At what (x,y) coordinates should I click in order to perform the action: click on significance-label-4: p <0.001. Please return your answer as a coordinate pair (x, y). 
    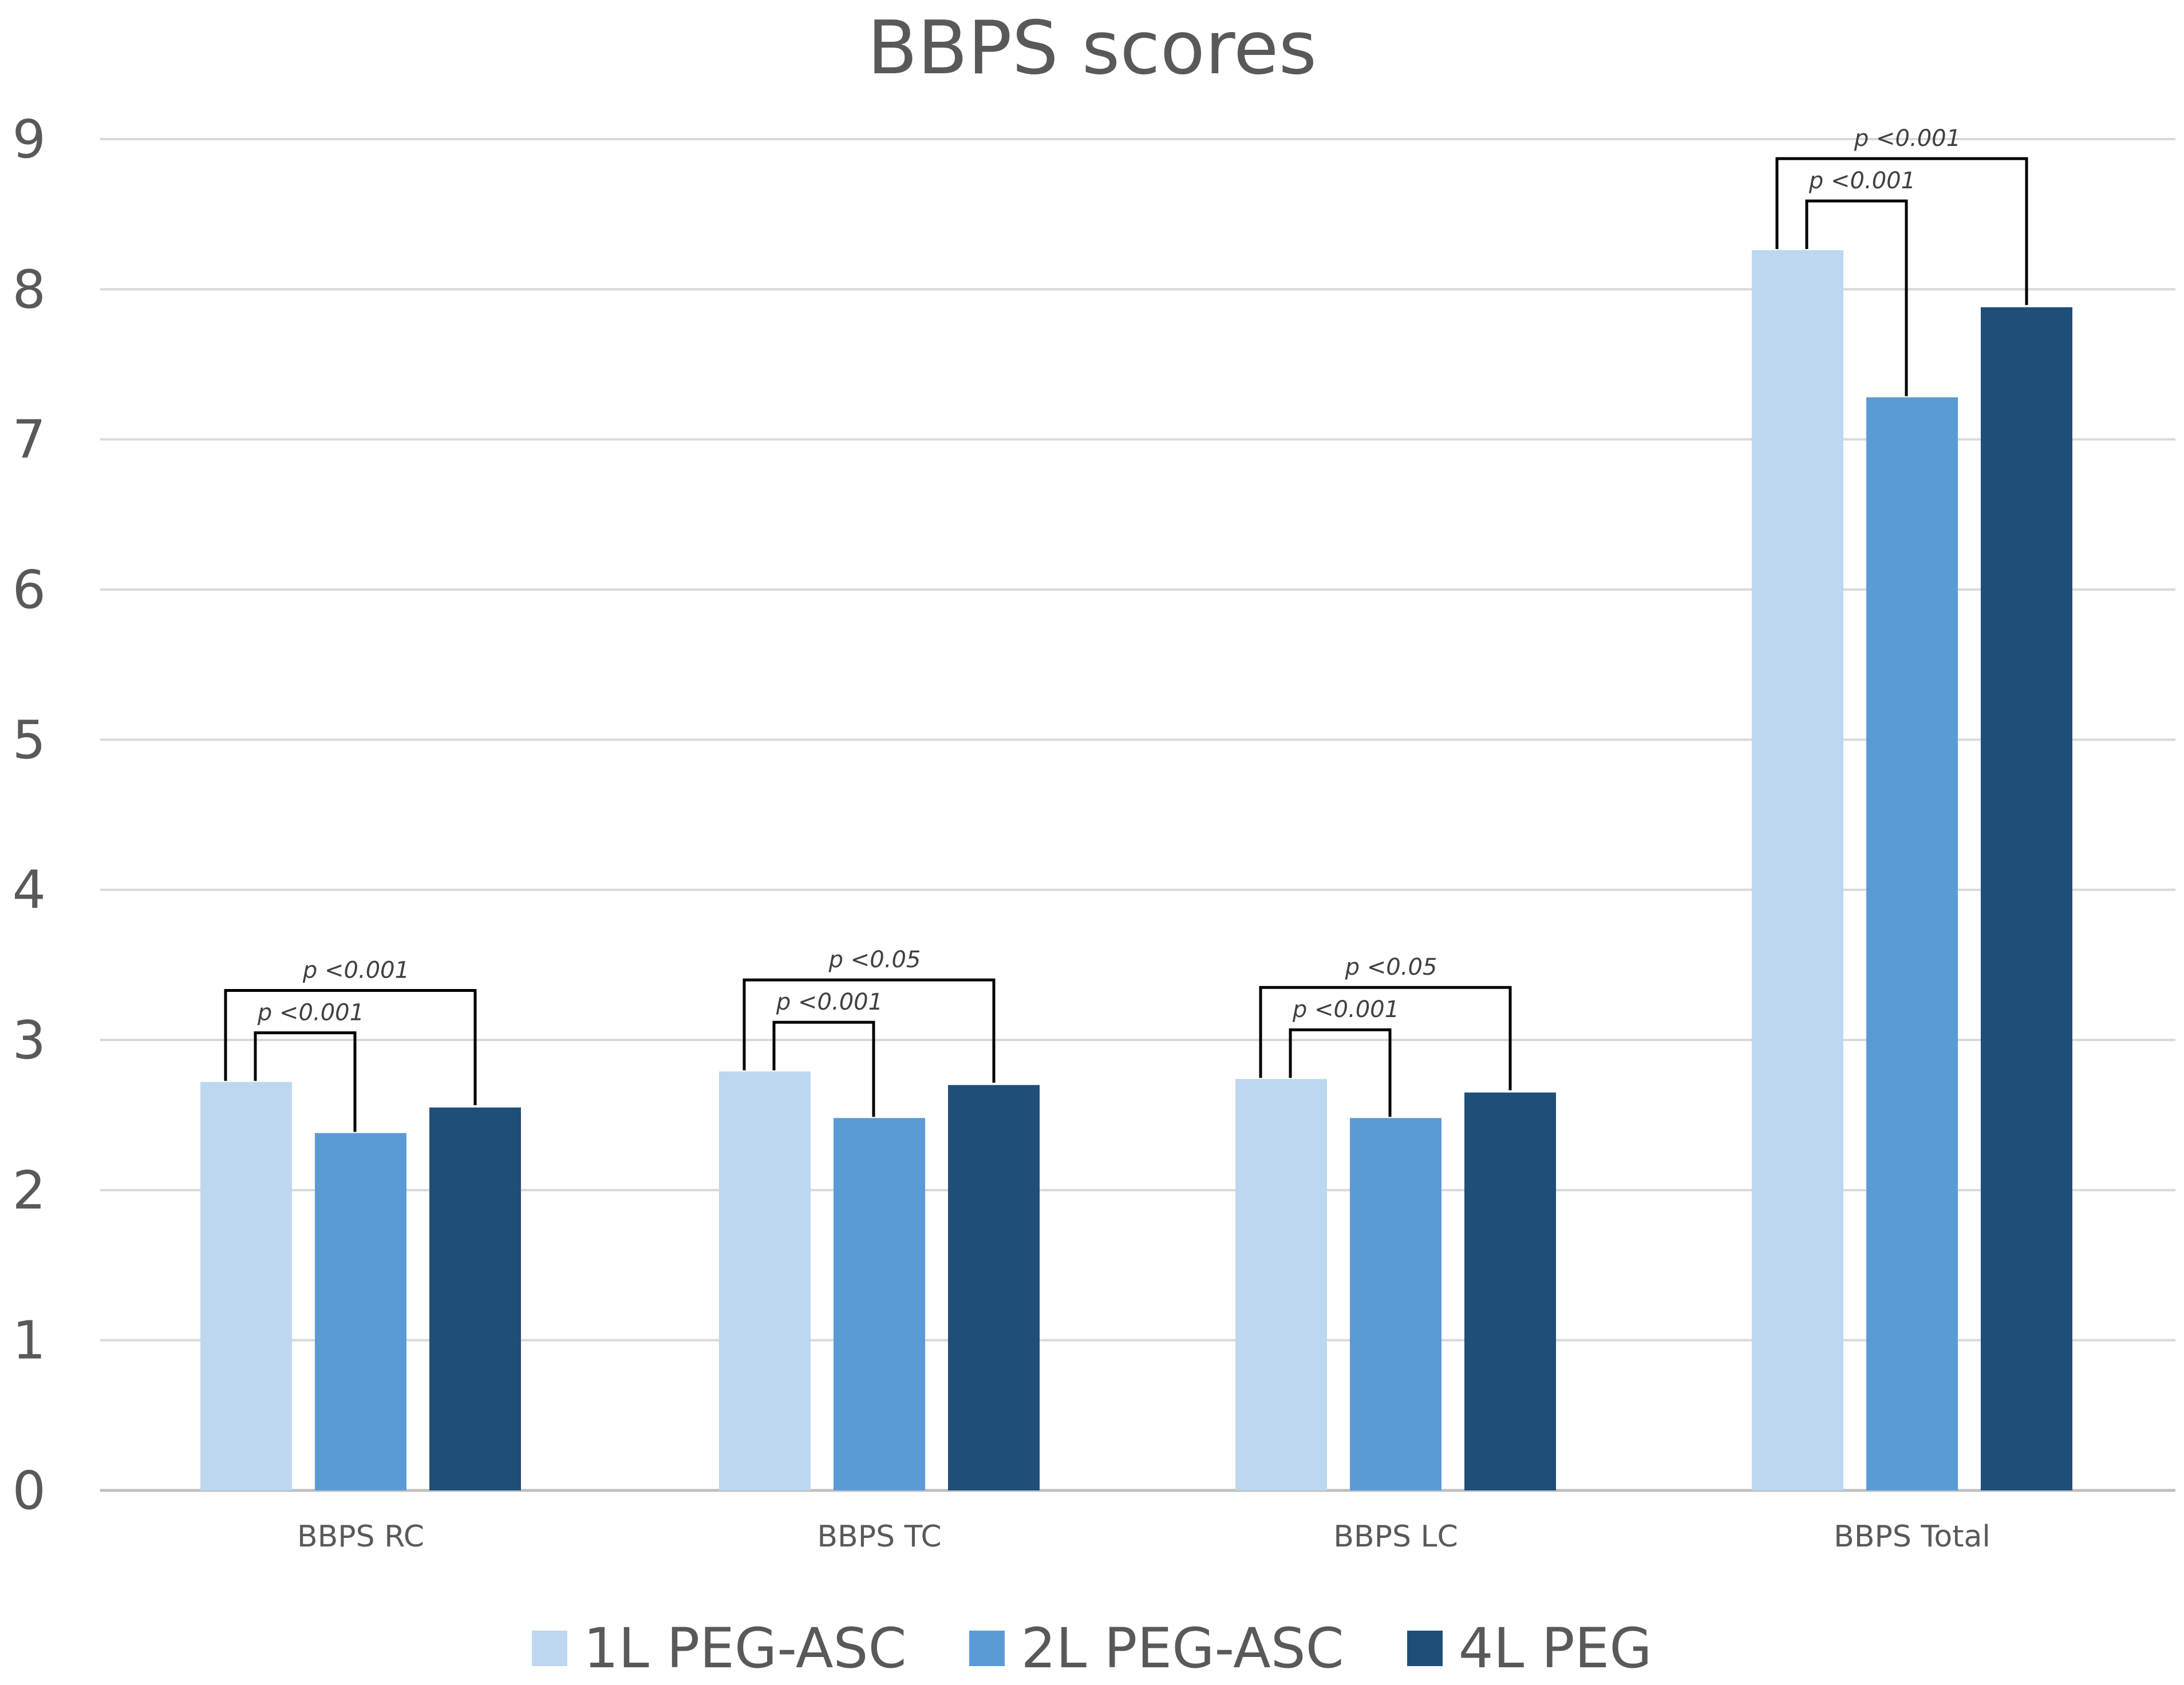
    Looking at the image, I should click on (1345, 1009).